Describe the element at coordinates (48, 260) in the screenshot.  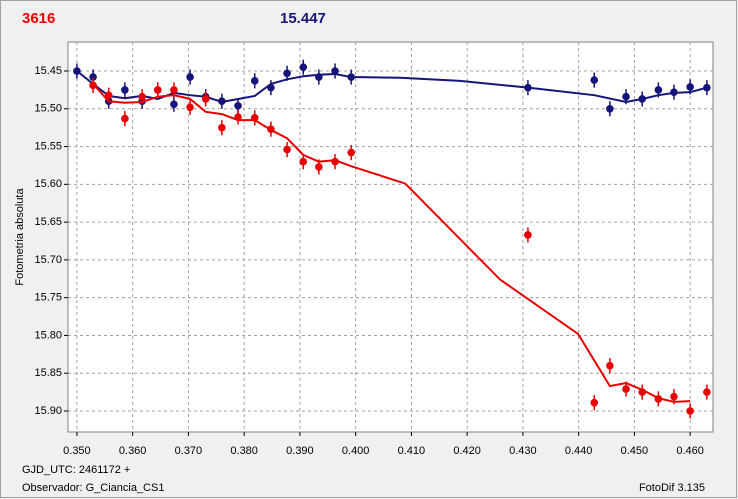
I see `y-tick-label: 15.70` at that location.